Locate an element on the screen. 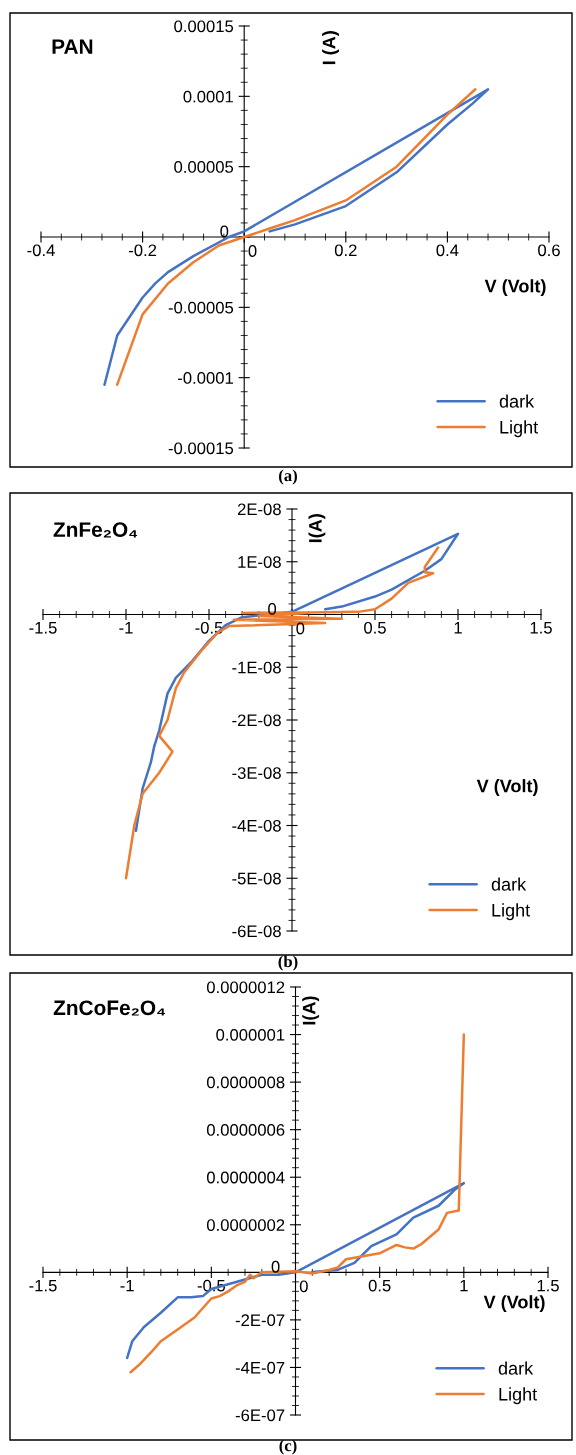 The image size is (576, 1455). y-tick-label: -2E-07 is located at coordinates (260, 1320).